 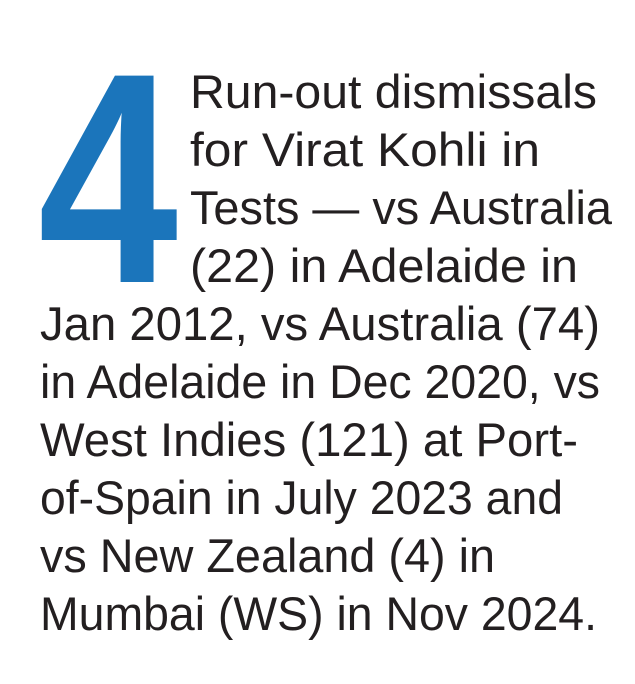 I want to click on text-line: West Indies (121) at Port-, so click(x=309, y=439).